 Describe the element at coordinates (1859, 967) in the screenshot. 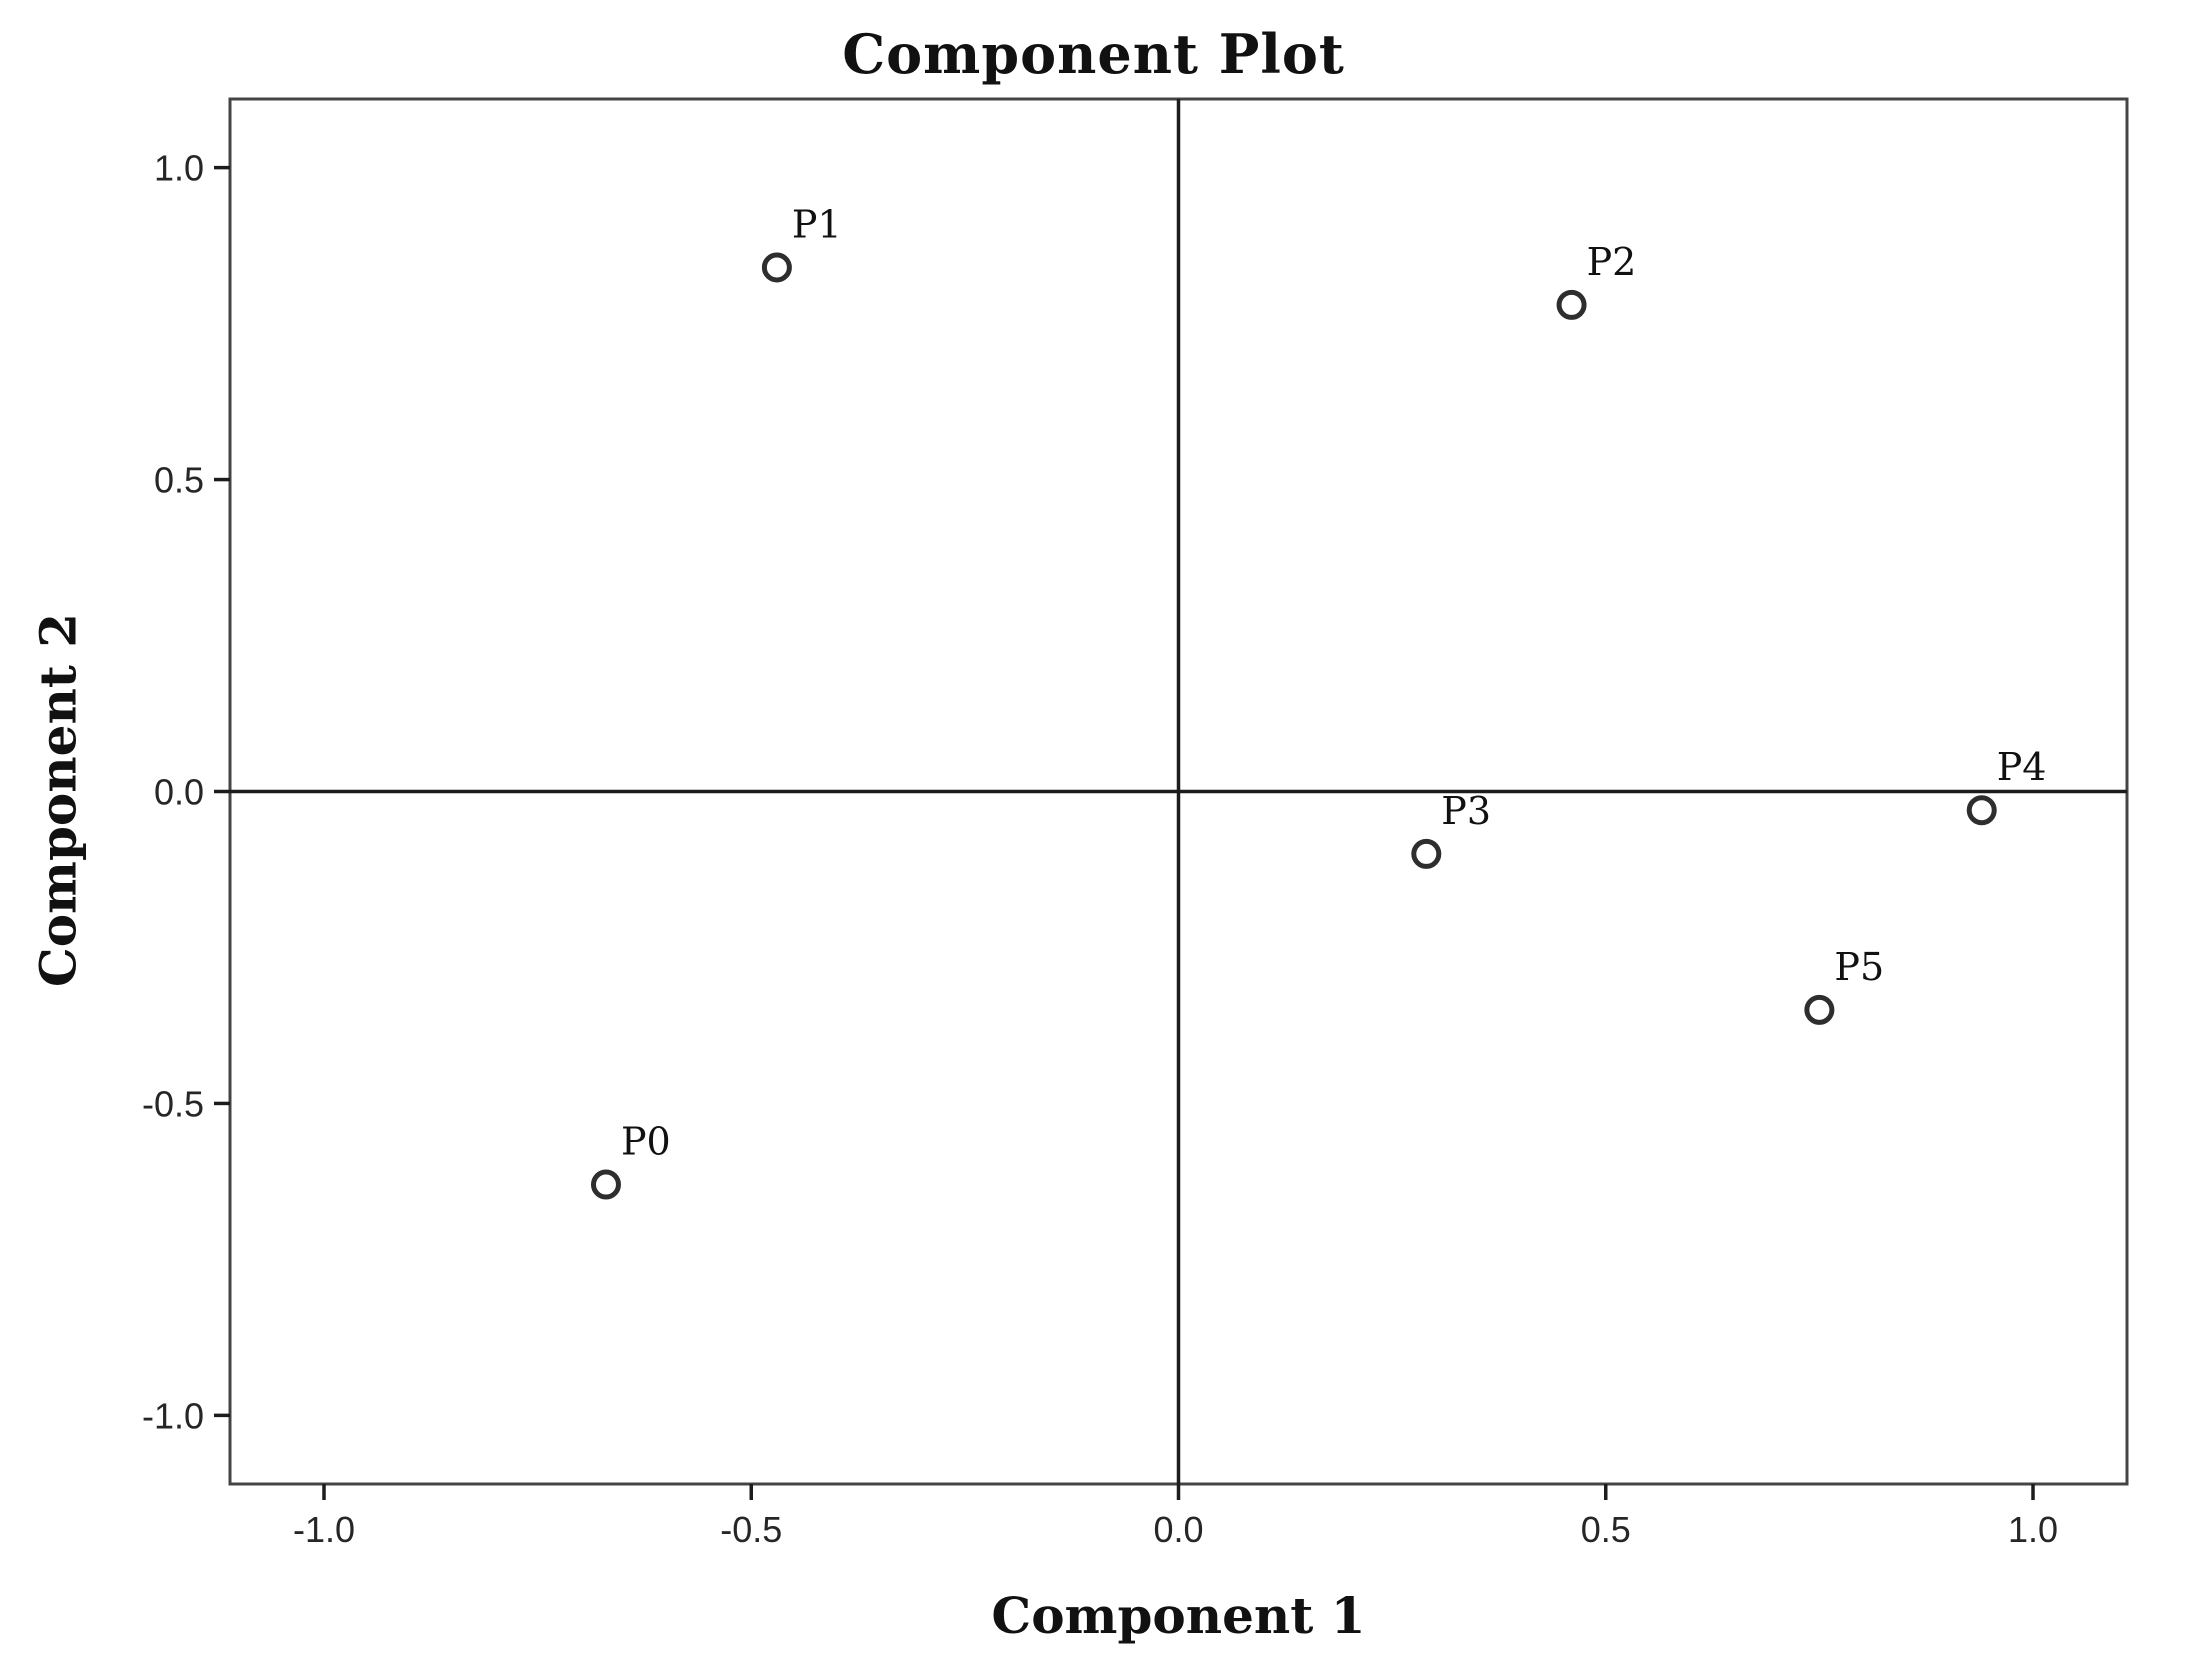

I see `data-point-label-P5: P5` at that location.